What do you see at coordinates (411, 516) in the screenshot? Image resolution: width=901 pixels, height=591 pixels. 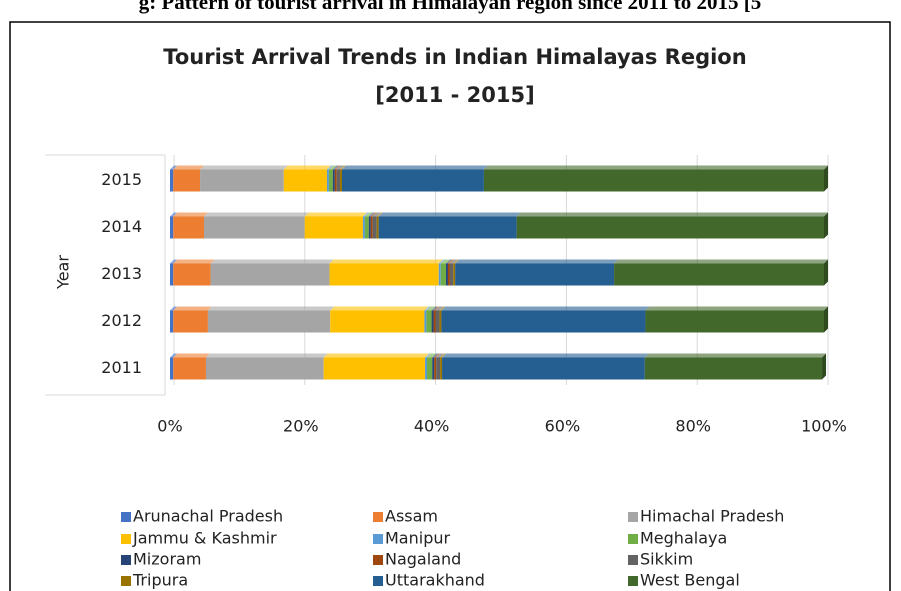 I see `legend-label: Assam` at bounding box center [411, 516].